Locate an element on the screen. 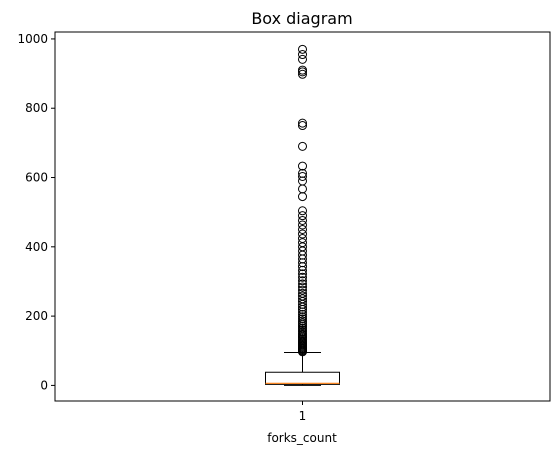  iqr-box is located at coordinates (302, 378).